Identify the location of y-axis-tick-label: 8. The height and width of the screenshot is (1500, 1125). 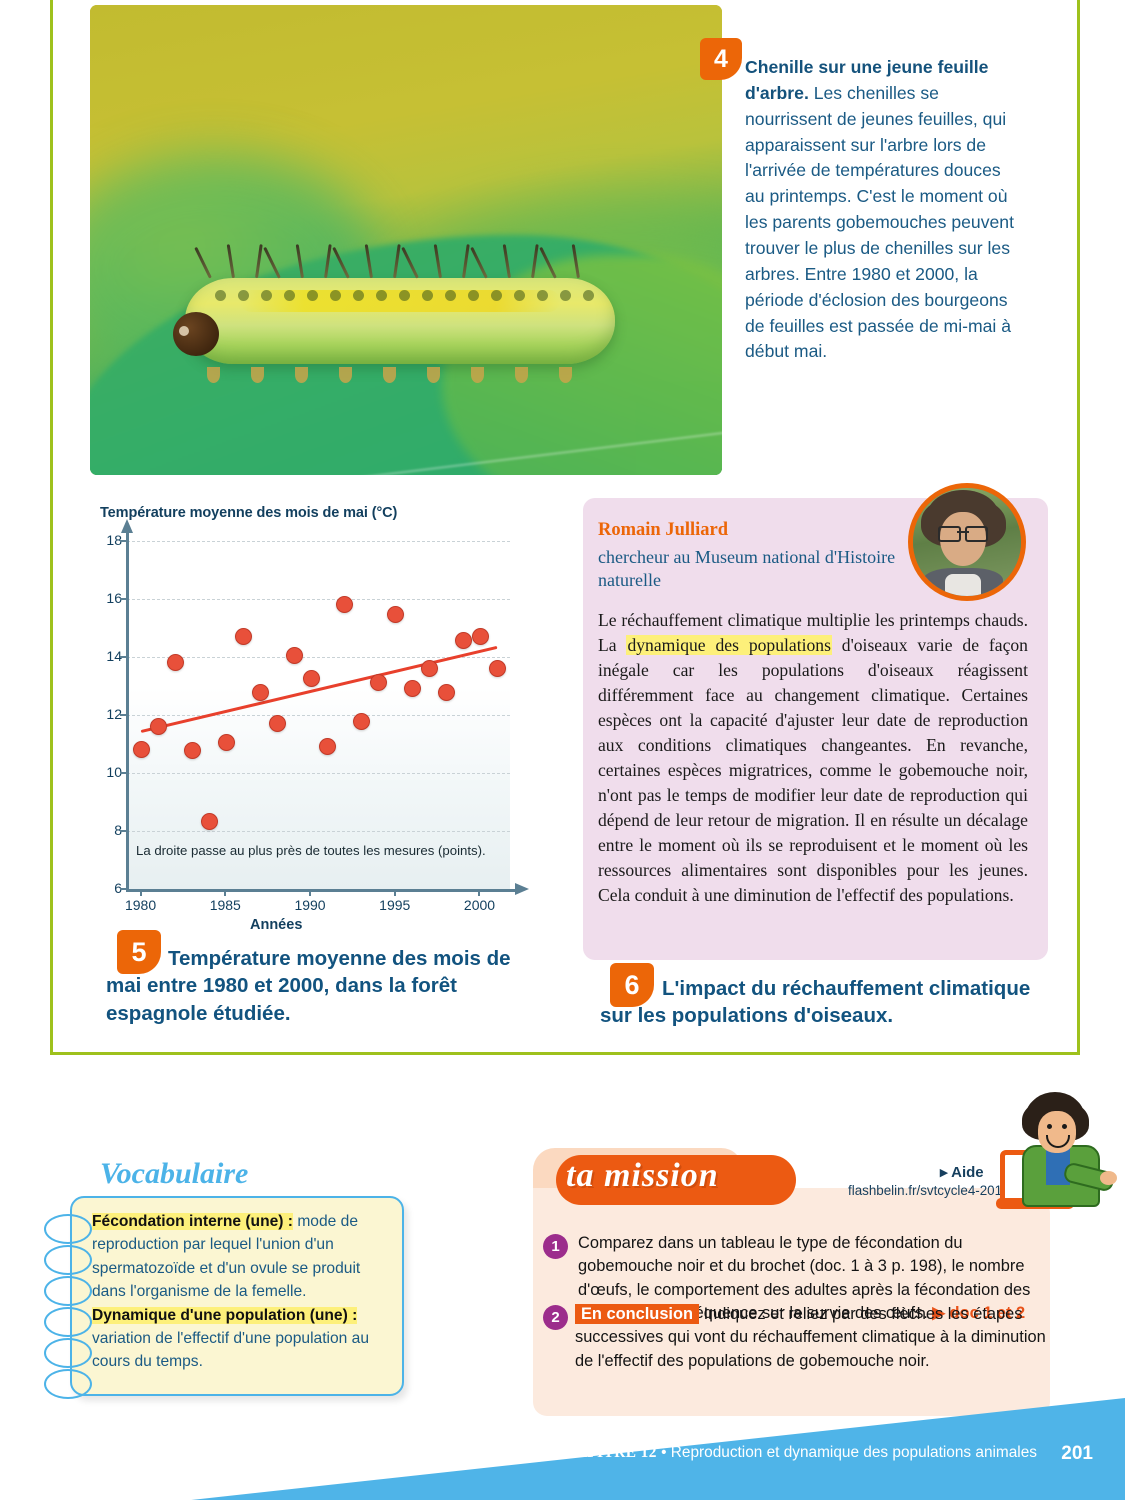
(118, 830).